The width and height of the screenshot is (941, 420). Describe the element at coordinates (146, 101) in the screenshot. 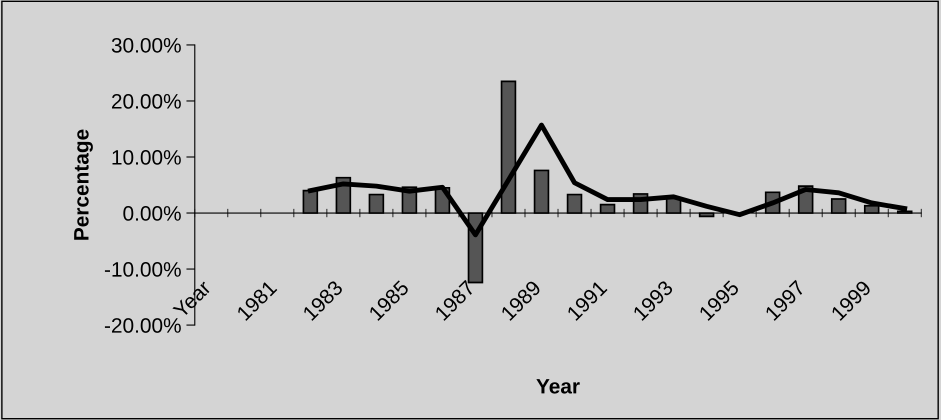

I see `y-tick-label: 20.00%` at that location.